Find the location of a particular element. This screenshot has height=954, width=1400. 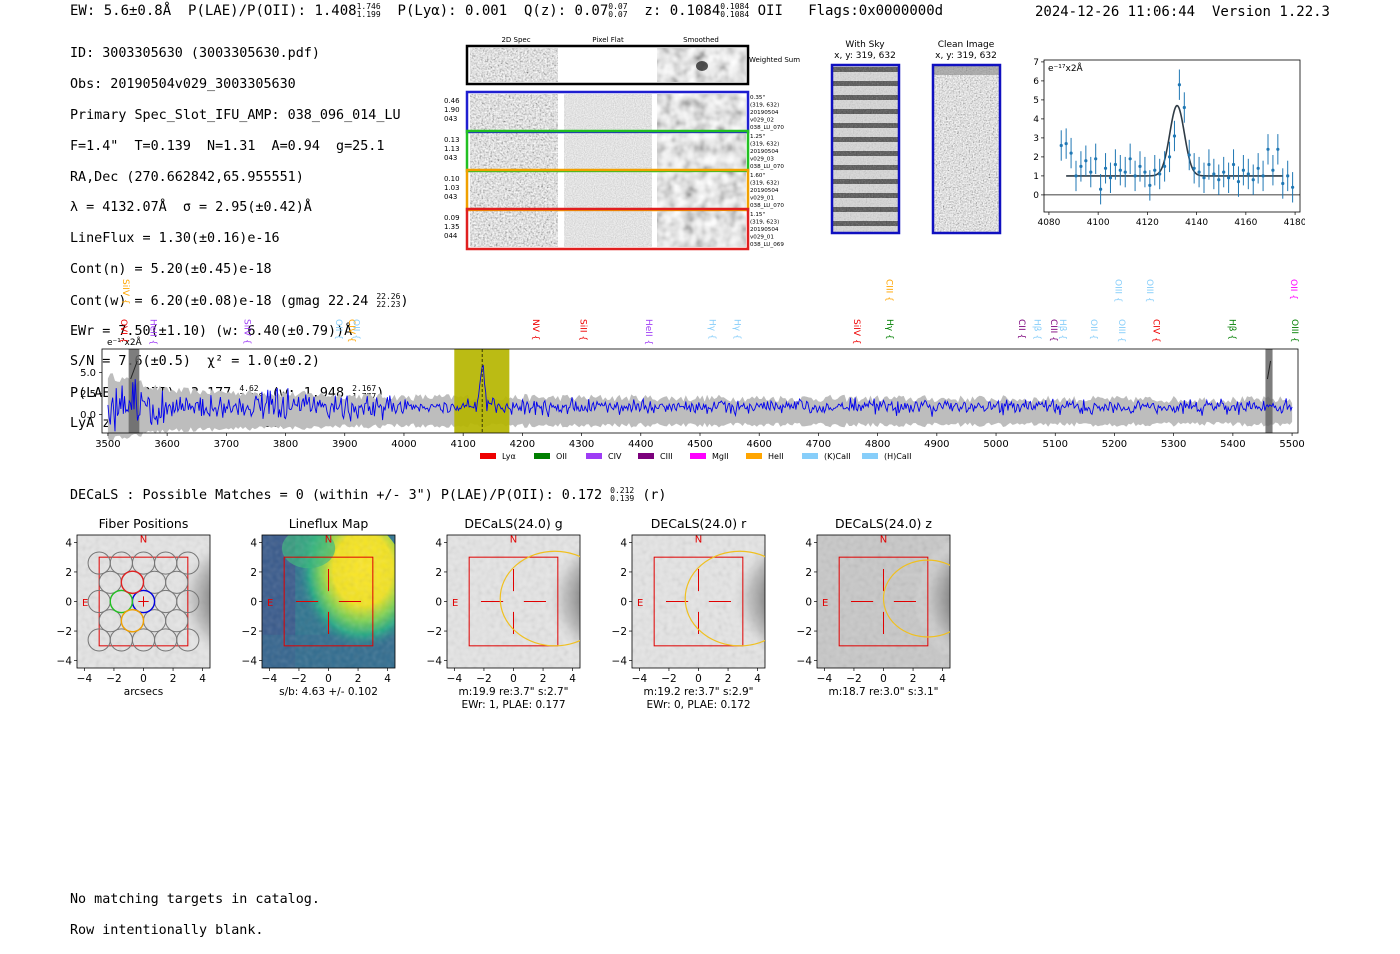

fiber-row-left-label: 0.46 is located at coordinates (452, 101).